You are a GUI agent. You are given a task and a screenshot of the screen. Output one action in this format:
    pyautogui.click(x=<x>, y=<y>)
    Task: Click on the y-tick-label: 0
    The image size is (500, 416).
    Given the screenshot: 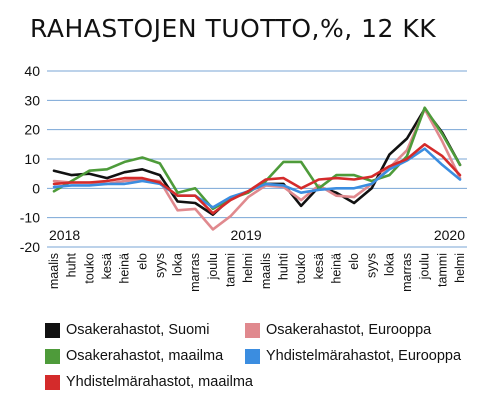 What is the action you would take?
    pyautogui.click(x=36, y=188)
    